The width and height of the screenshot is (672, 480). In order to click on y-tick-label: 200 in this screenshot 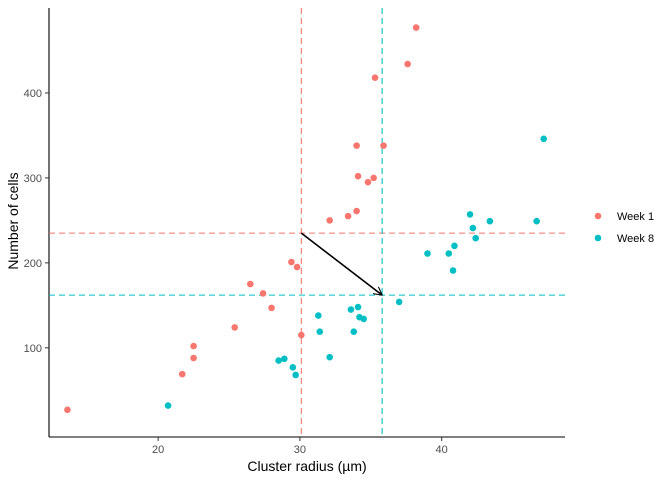, I will do `click(33, 264)`.